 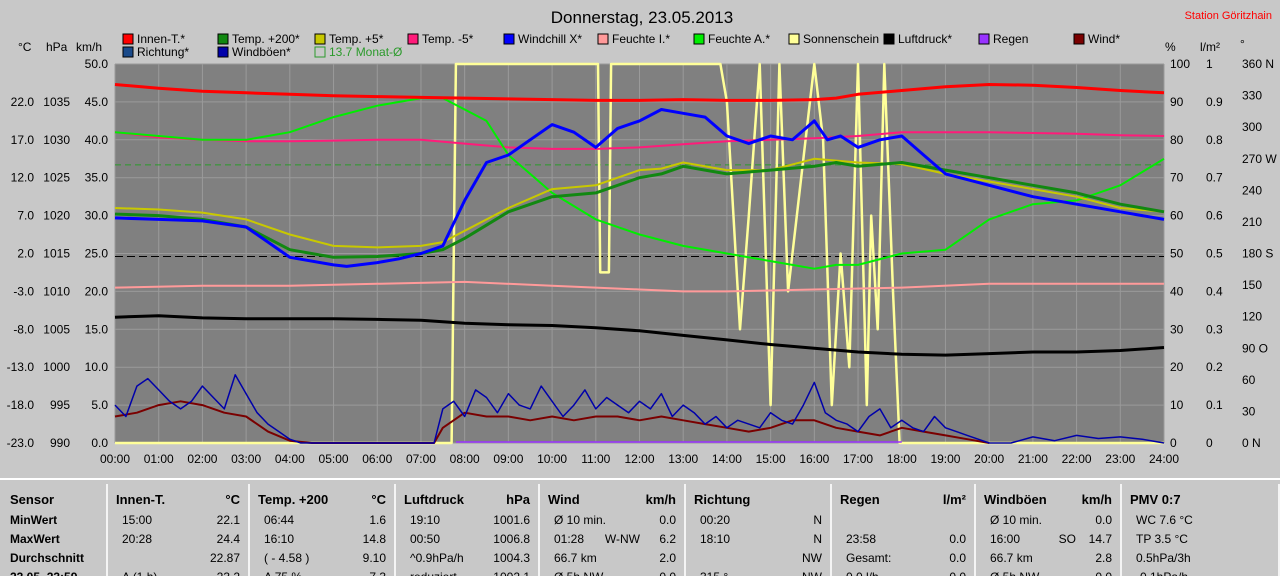 What do you see at coordinates (356, 39) in the screenshot?
I see `legend-label: Temp. +5*` at bounding box center [356, 39].